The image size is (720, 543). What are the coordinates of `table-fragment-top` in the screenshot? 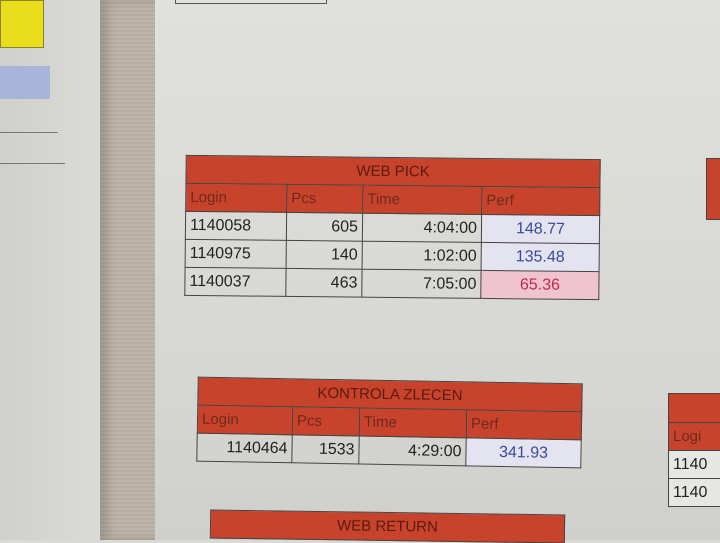 It's located at (251, 2).